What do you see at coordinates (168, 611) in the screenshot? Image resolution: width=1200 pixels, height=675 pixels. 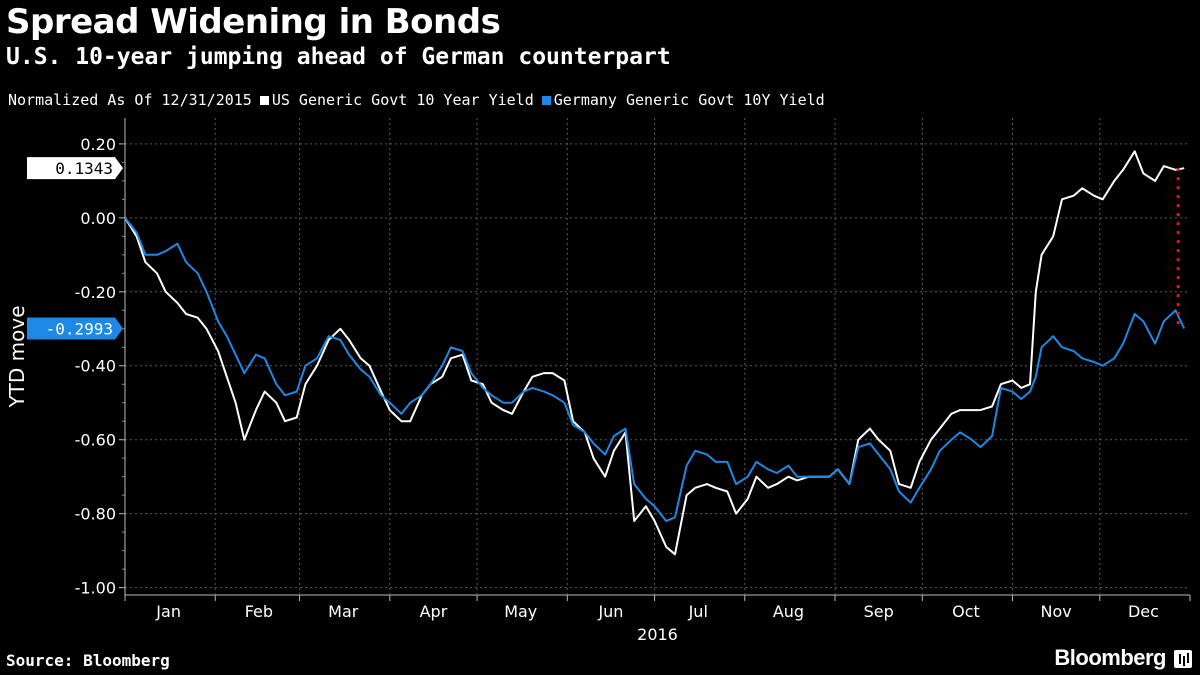 I see `x-tick-label: Jan` at bounding box center [168, 611].